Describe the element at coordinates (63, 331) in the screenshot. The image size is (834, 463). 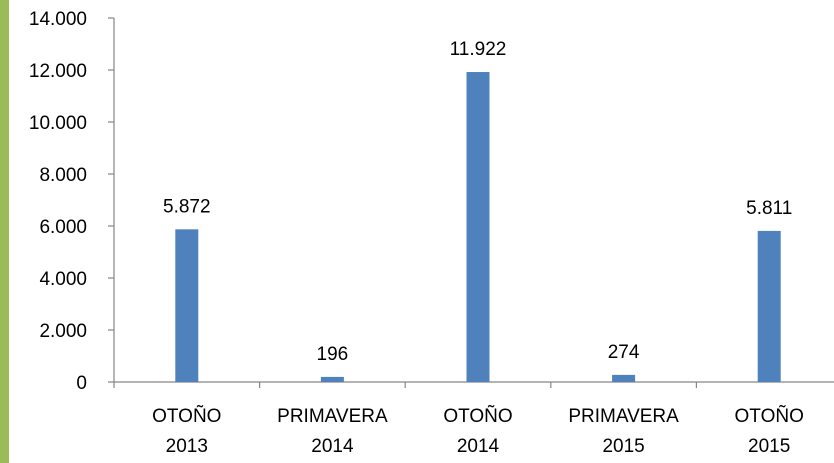
I see `y-tick-label: 2.000` at that location.